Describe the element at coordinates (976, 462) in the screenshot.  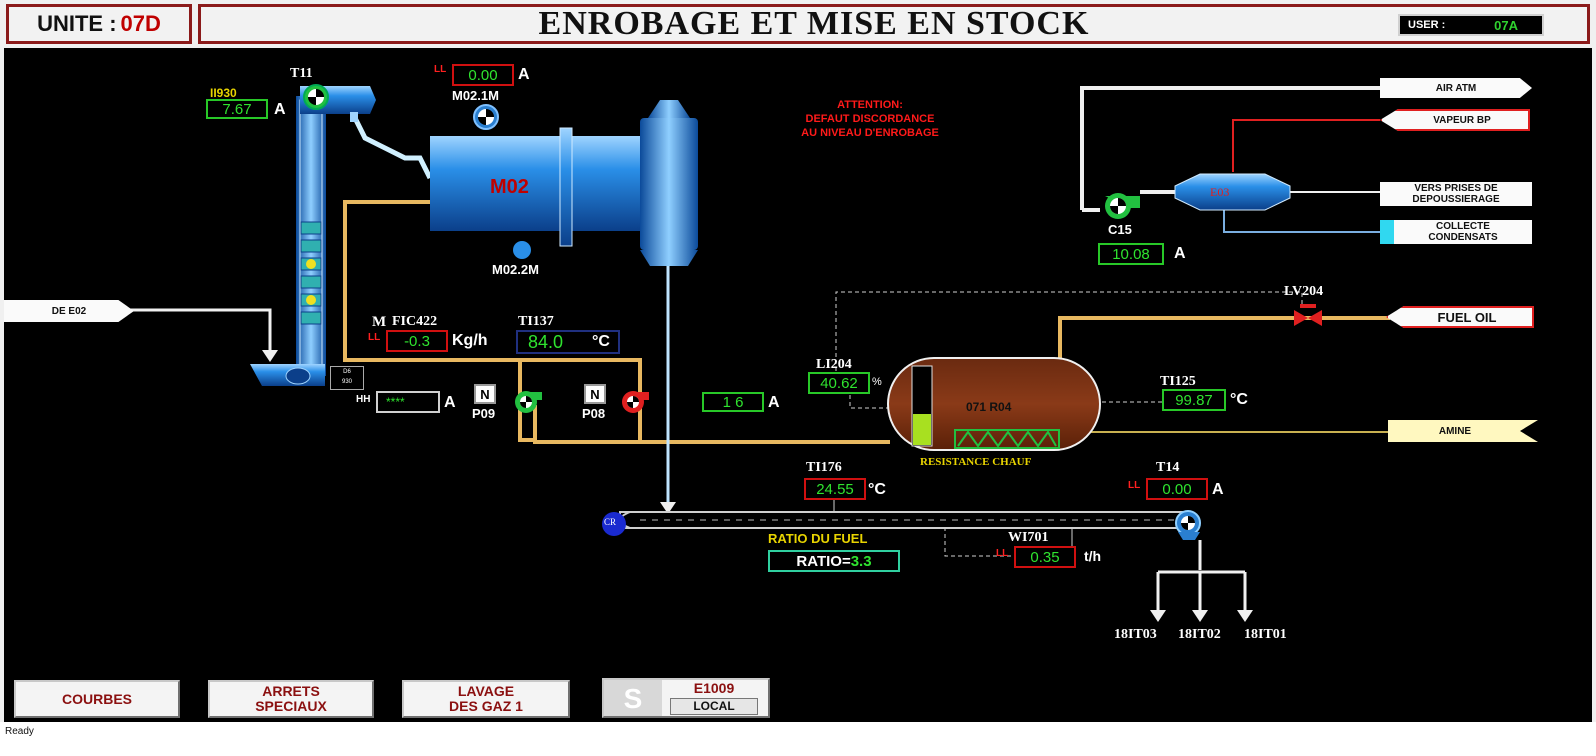
I see `tag-resistance: RESISTANCE CHAUF` at that location.